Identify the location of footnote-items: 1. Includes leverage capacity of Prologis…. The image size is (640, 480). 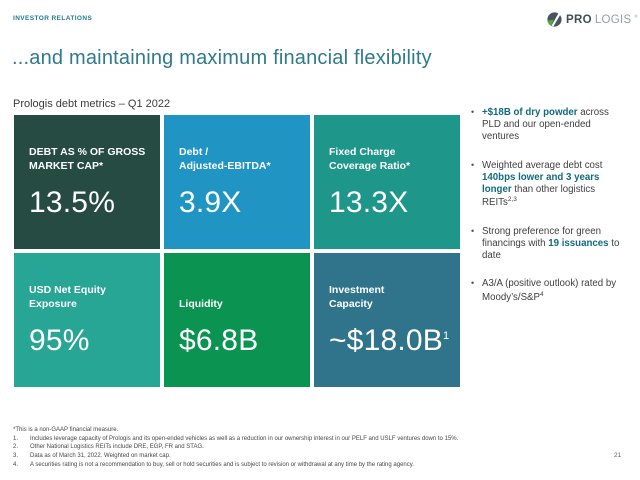
(320, 452).